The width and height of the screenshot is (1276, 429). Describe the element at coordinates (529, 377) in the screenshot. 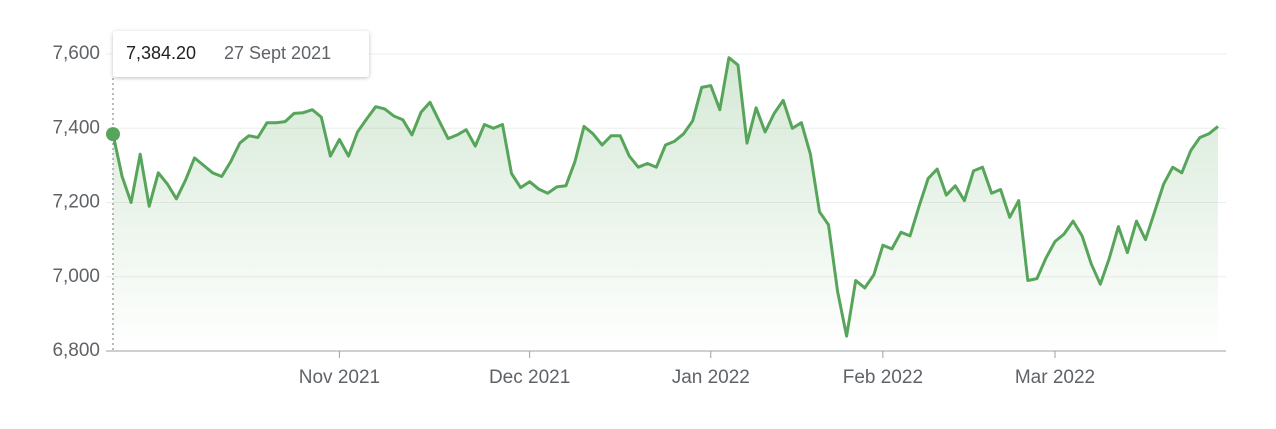

I see `x-tick-label: Dec 2021` at that location.